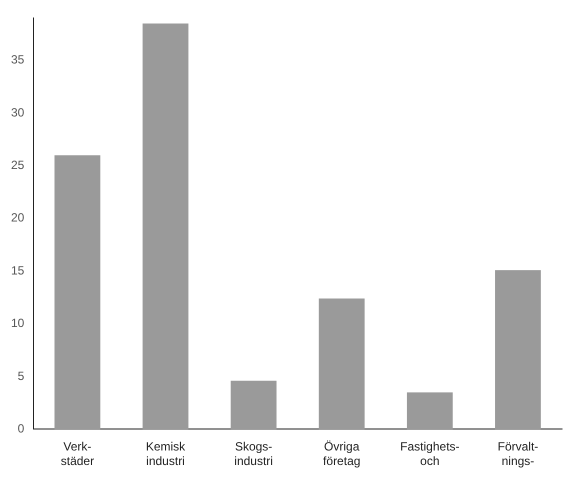 The width and height of the screenshot is (580, 480). What do you see at coordinates (253, 454) in the screenshot?
I see `x-tick-label: Skogs- industri` at bounding box center [253, 454].